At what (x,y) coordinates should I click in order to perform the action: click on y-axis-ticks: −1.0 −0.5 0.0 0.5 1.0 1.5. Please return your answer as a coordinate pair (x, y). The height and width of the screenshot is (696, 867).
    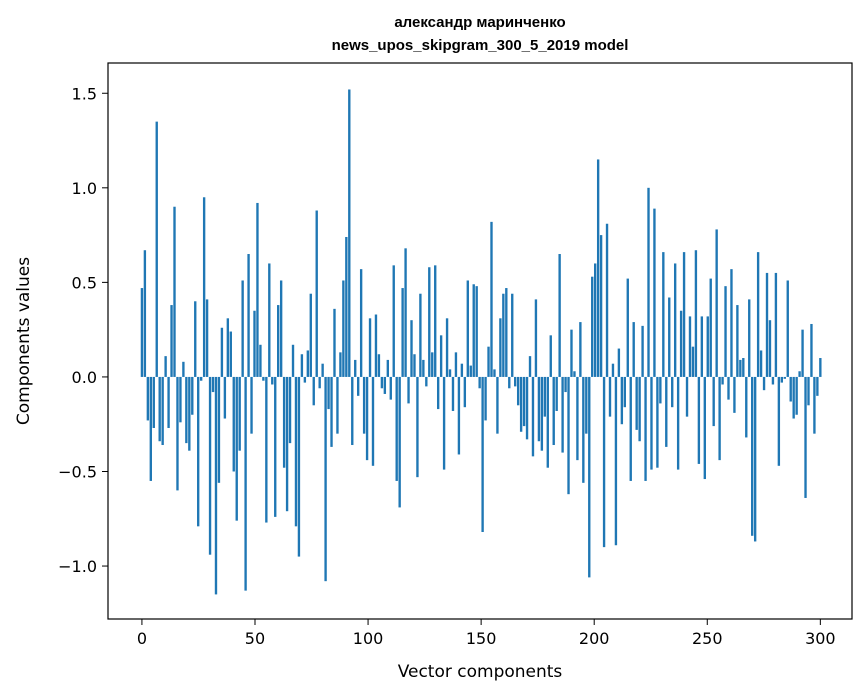
    Looking at the image, I should click on (83, 330).